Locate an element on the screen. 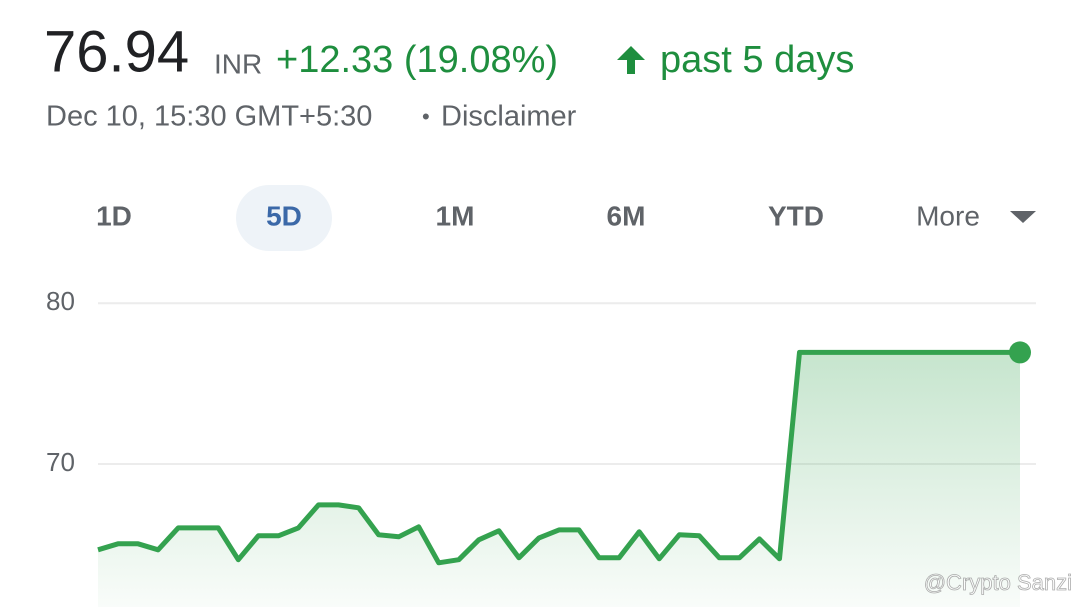 The width and height of the screenshot is (1080, 612). tab: 6M is located at coordinates (626, 215).